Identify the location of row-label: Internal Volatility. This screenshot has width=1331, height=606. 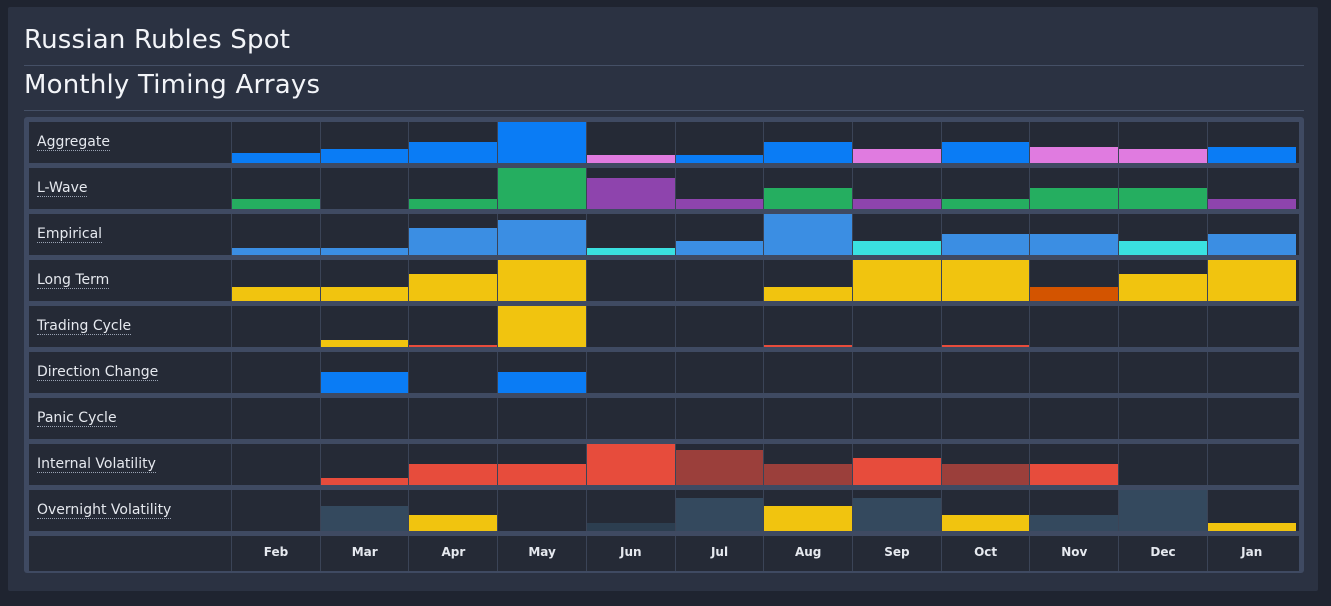
(96, 464).